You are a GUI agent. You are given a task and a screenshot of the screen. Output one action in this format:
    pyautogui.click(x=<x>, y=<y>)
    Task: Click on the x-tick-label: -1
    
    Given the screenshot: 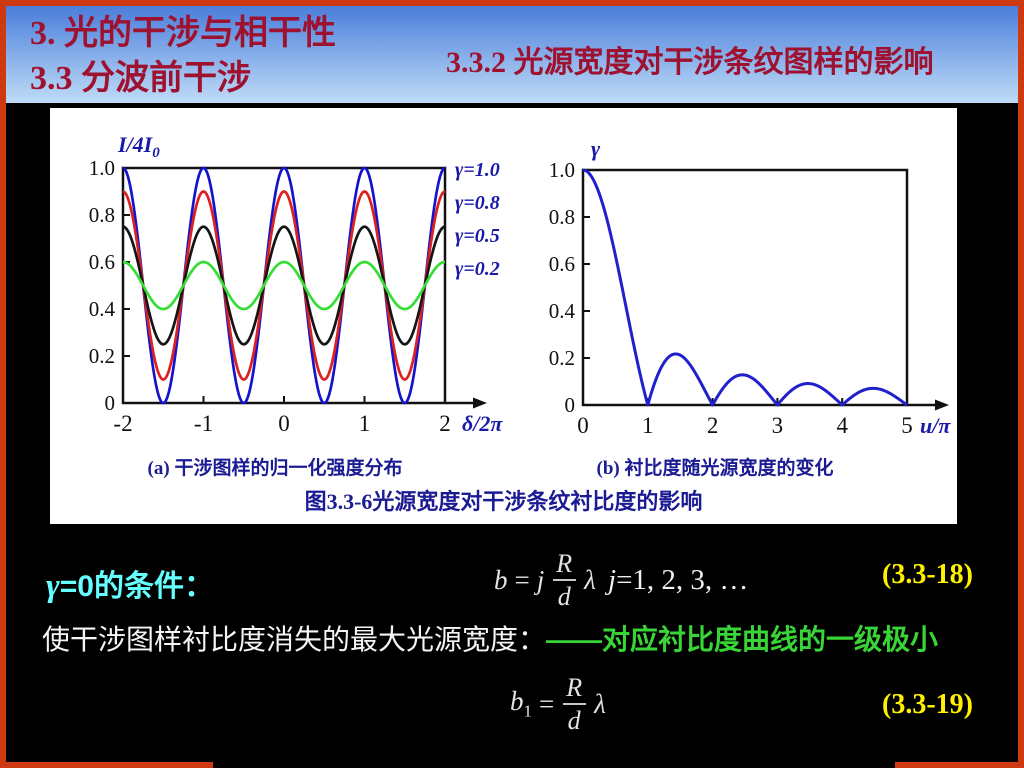 What is the action you would take?
    pyautogui.click(x=203, y=423)
    